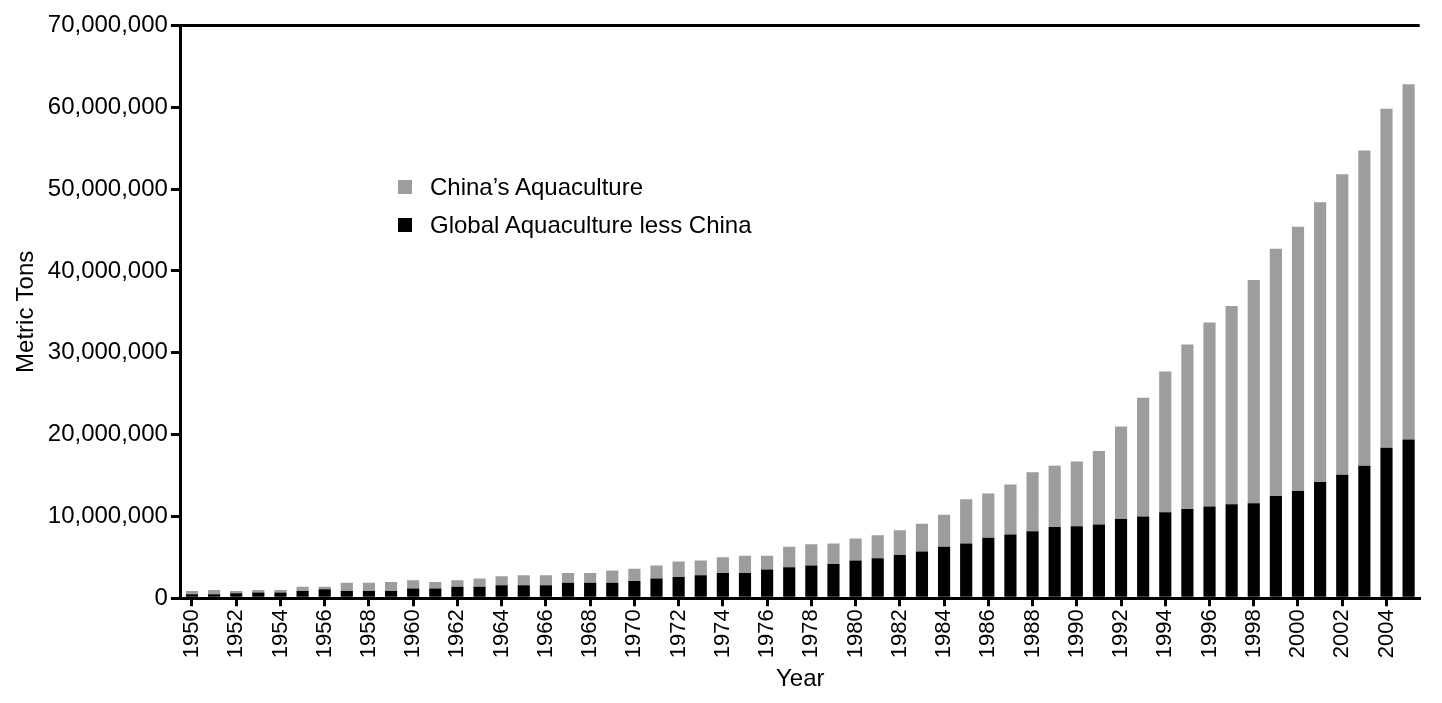 The height and width of the screenshot is (703, 1442). What do you see at coordinates (537, 187) in the screenshot?
I see `legend-label: China’s Aquaculture` at bounding box center [537, 187].